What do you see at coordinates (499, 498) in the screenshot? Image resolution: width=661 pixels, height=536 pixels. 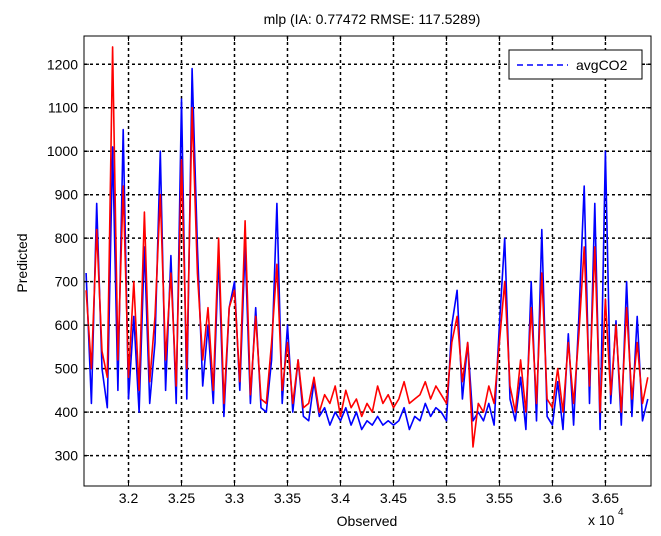 I see `x-tick-label: 3.55` at bounding box center [499, 498].